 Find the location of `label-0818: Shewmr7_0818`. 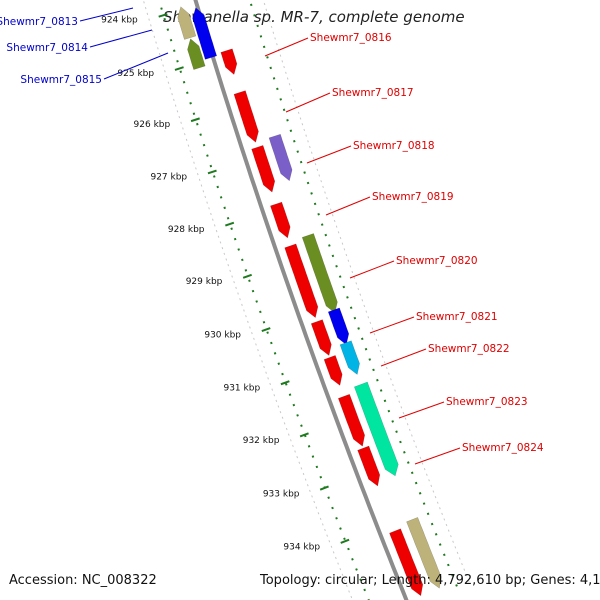

label-0818: Shewmr7_0818 is located at coordinates (394, 146).